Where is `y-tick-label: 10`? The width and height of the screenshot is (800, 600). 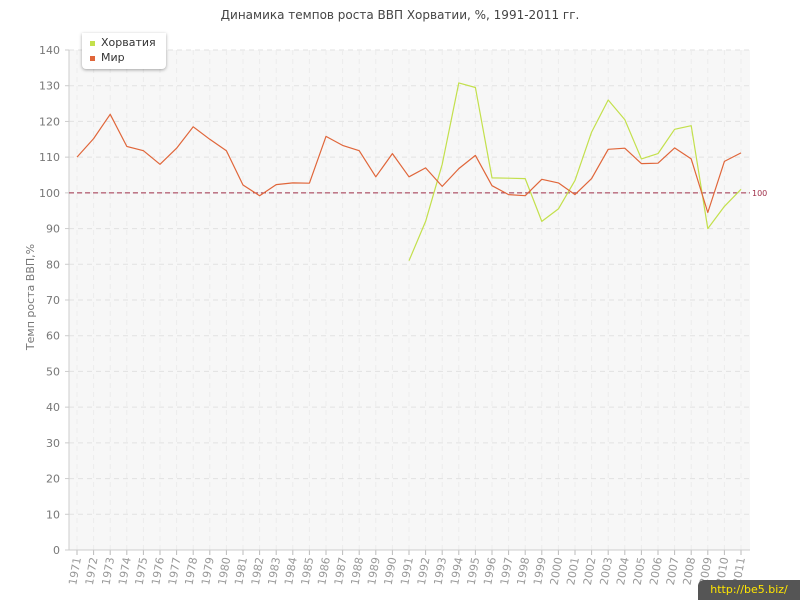 y-tick-label: 10 is located at coordinates (53, 514).